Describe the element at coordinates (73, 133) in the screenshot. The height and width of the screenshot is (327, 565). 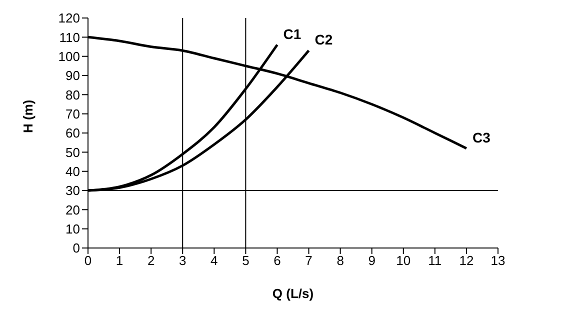
I see `y-tick-label: 60` at that location.